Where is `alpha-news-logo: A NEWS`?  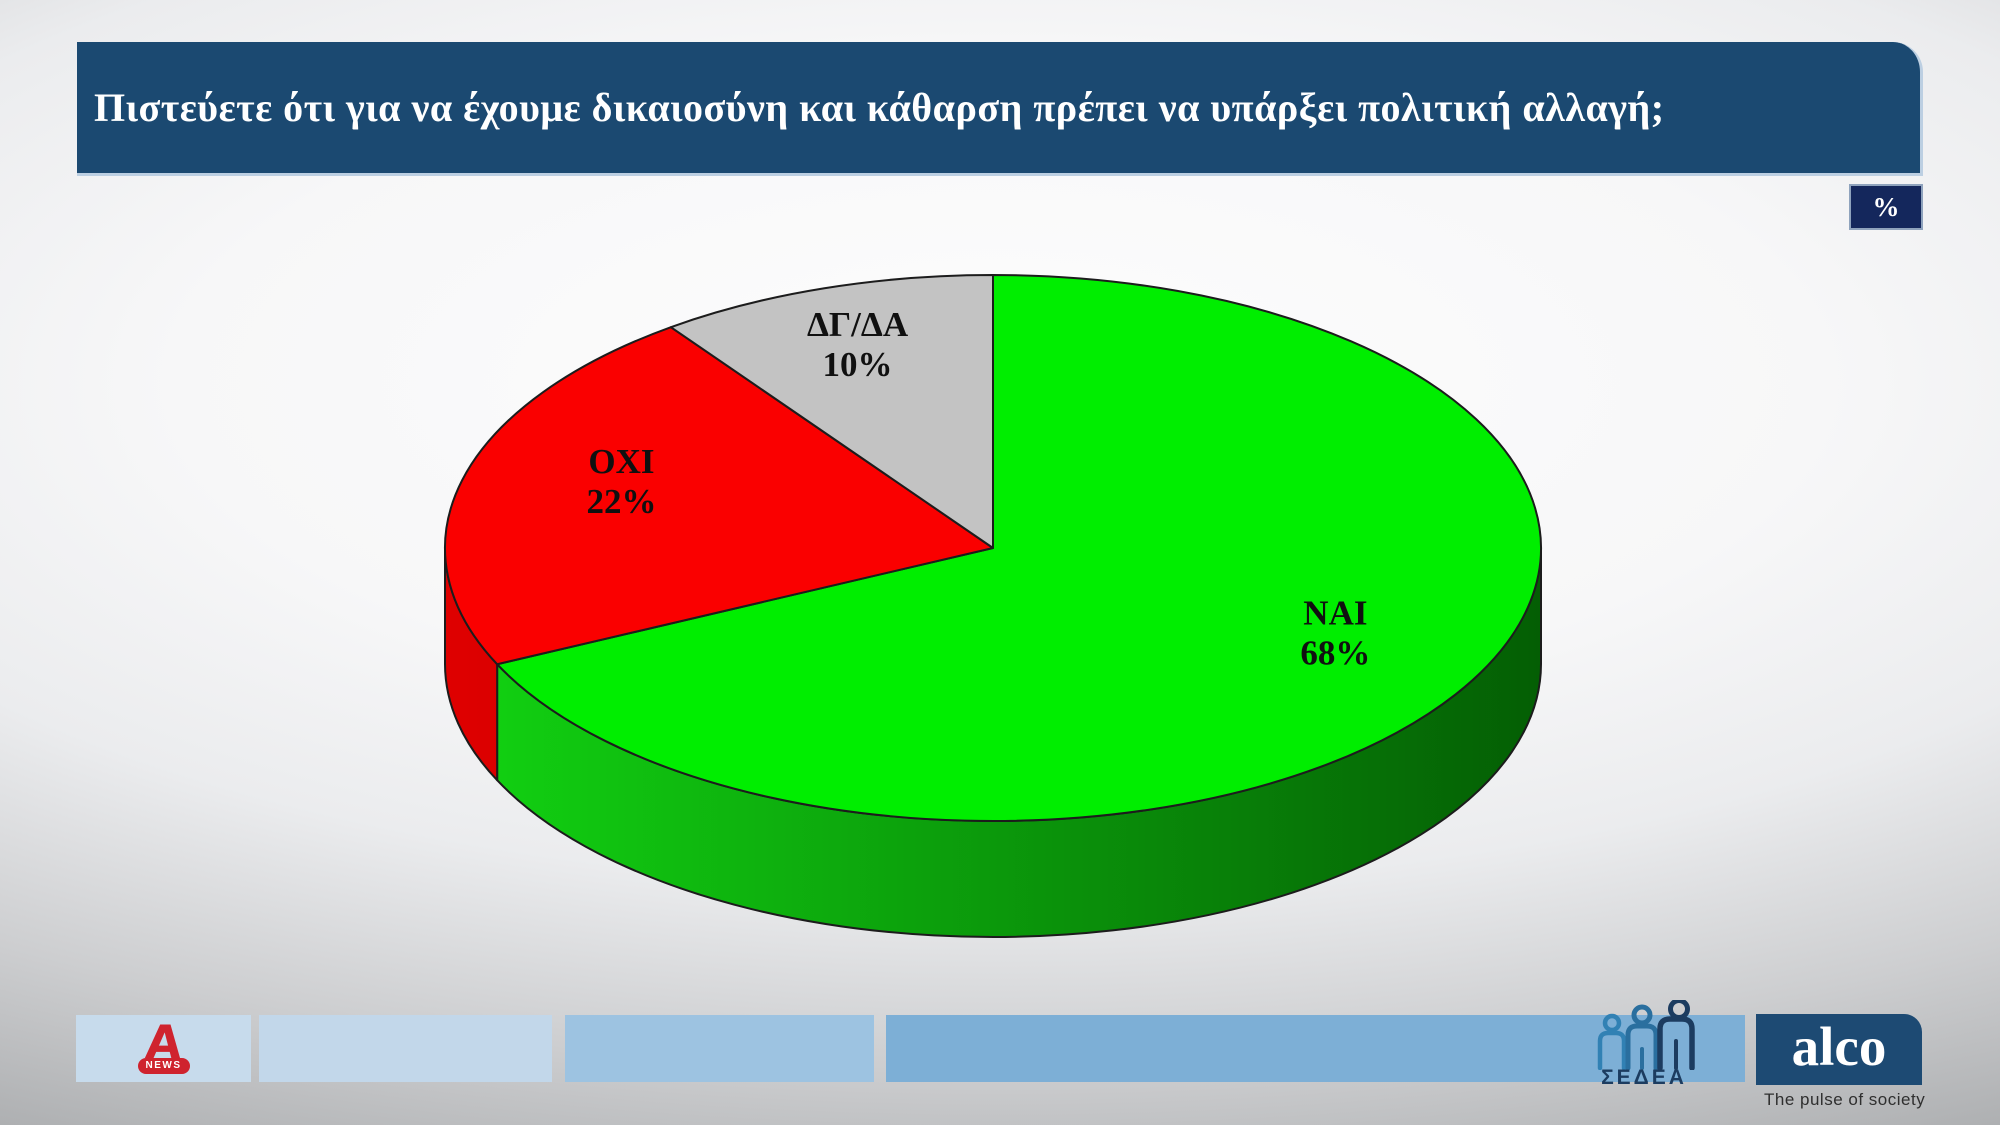
alpha-news-logo: A NEWS is located at coordinates (163, 1048).